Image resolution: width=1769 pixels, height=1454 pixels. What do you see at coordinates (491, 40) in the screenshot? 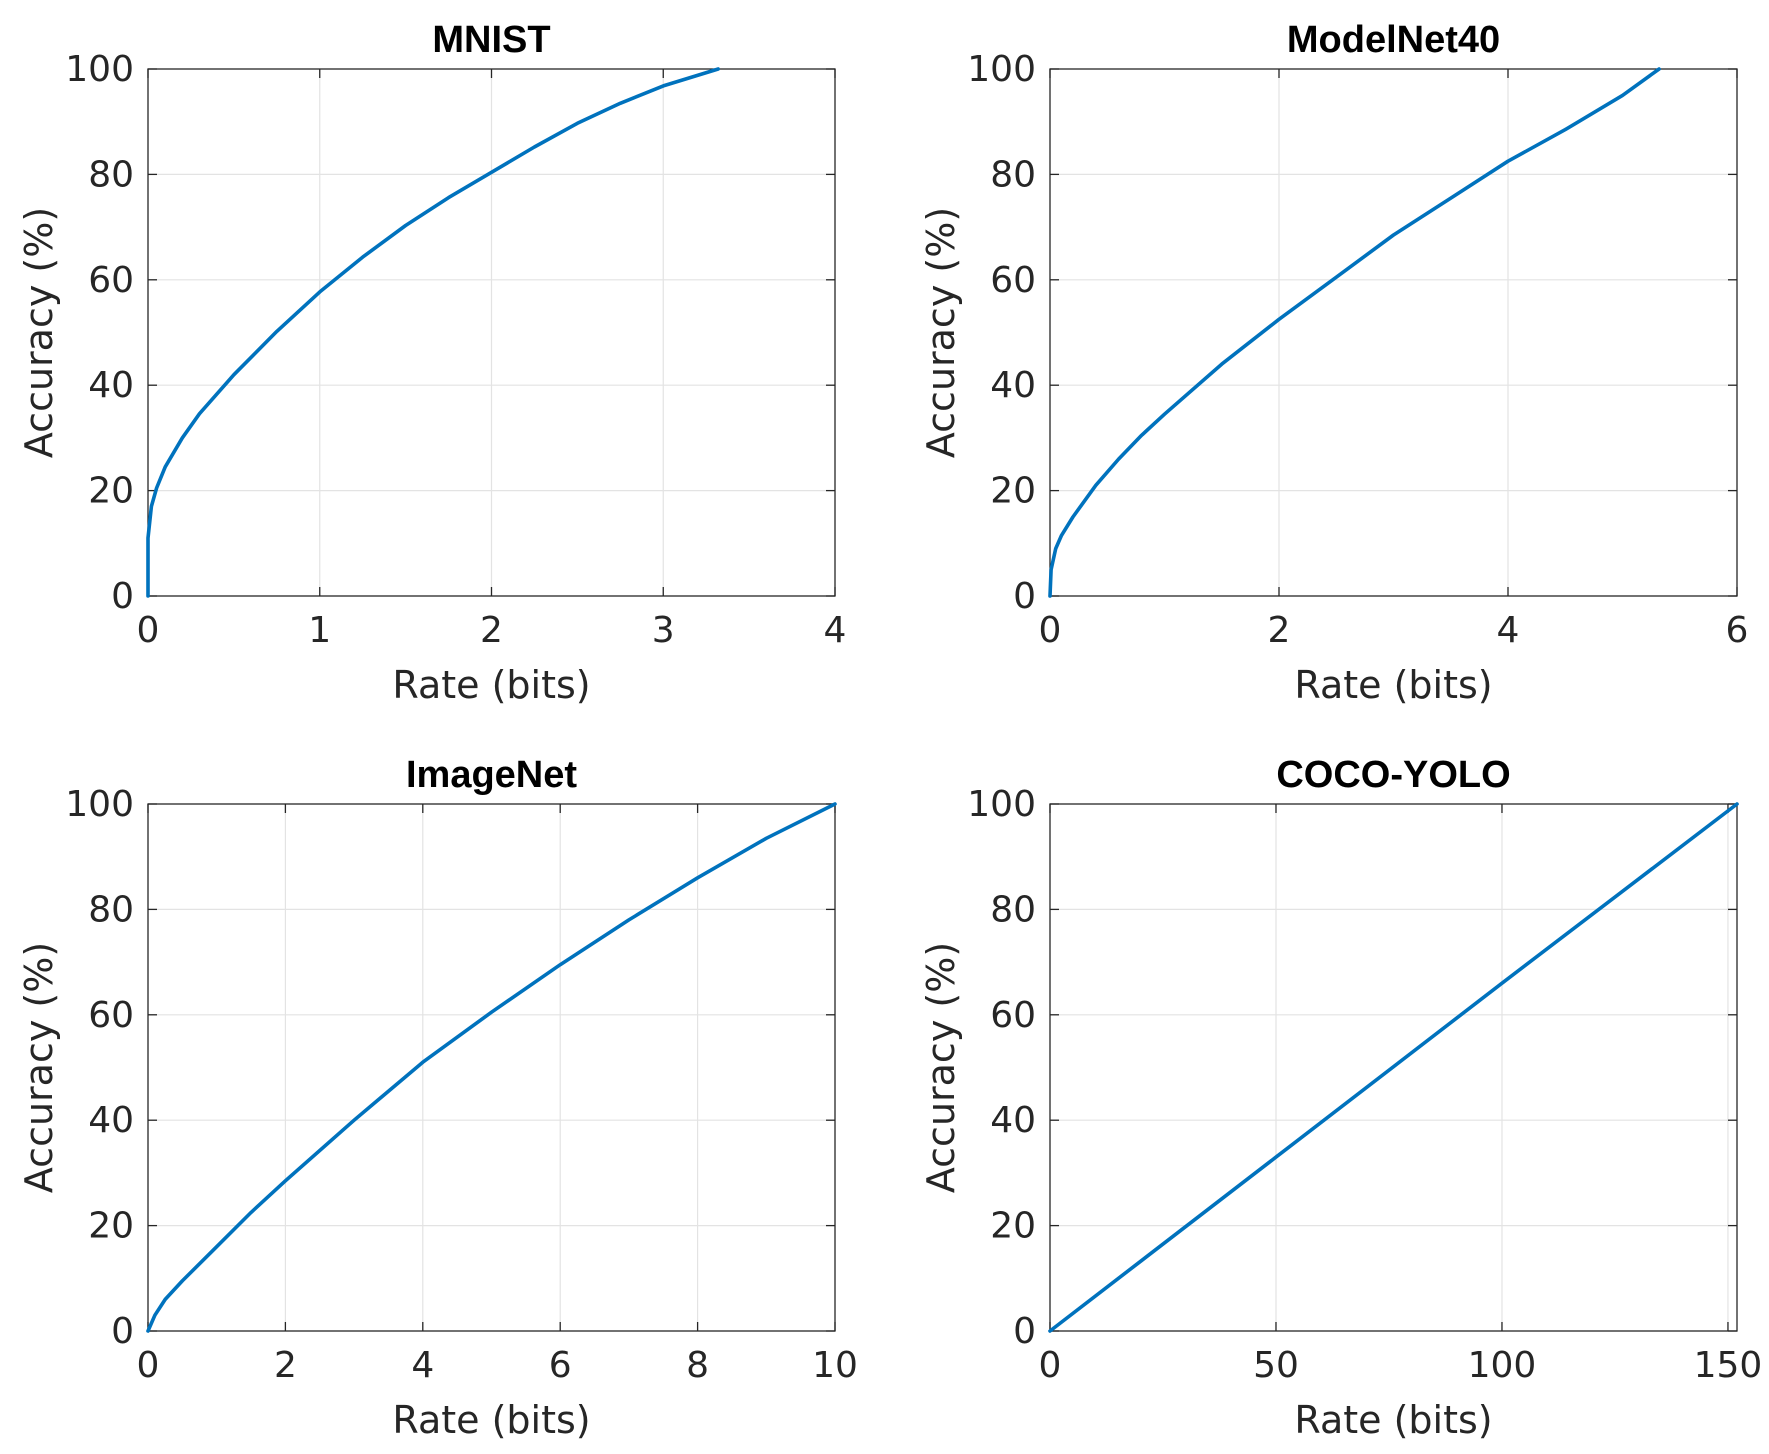
I see `chart-title: MNIST` at bounding box center [491, 40].